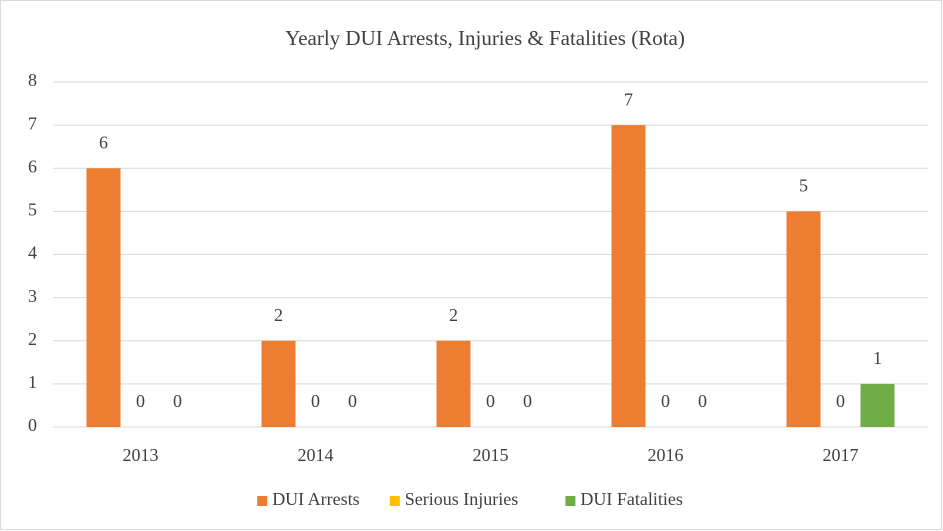 This screenshot has height=531, width=943. I want to click on x-tick-label: 2016, so click(666, 455).